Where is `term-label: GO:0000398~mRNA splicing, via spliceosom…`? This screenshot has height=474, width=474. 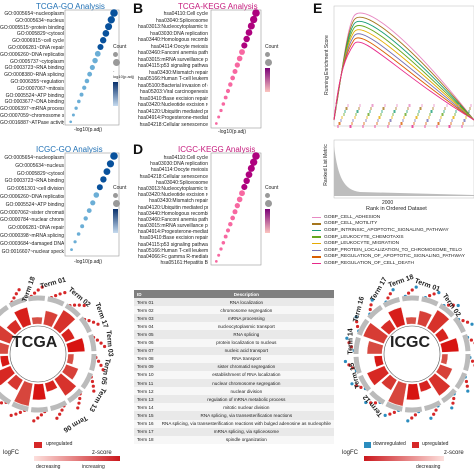
term-label: GO:0000398~mRNA splicing, via spliceosom… is located at coordinates (32, 235).